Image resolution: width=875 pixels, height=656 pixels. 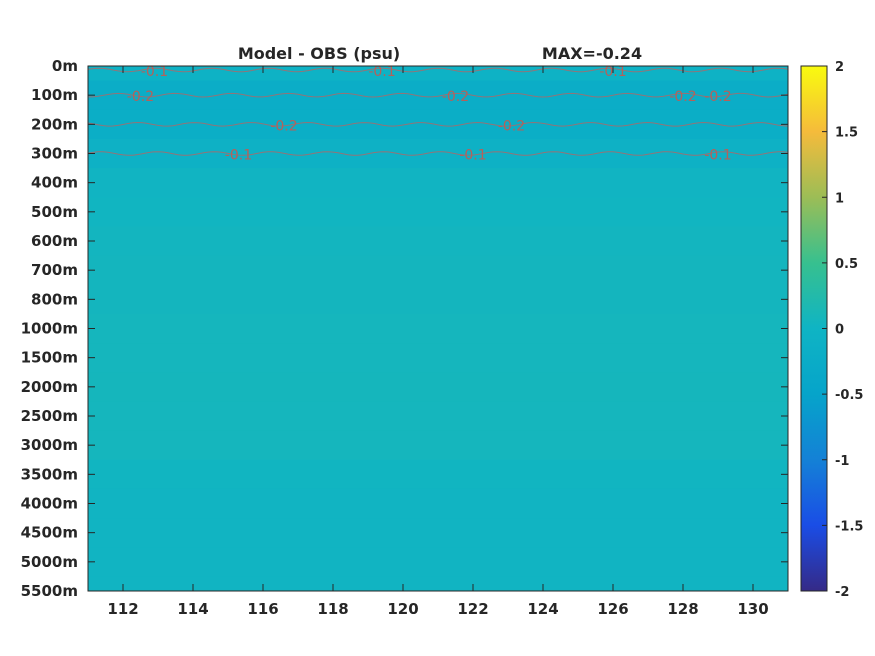 What do you see at coordinates (54, 124) in the screenshot?
I see `y-tick-label: 200m` at bounding box center [54, 124].